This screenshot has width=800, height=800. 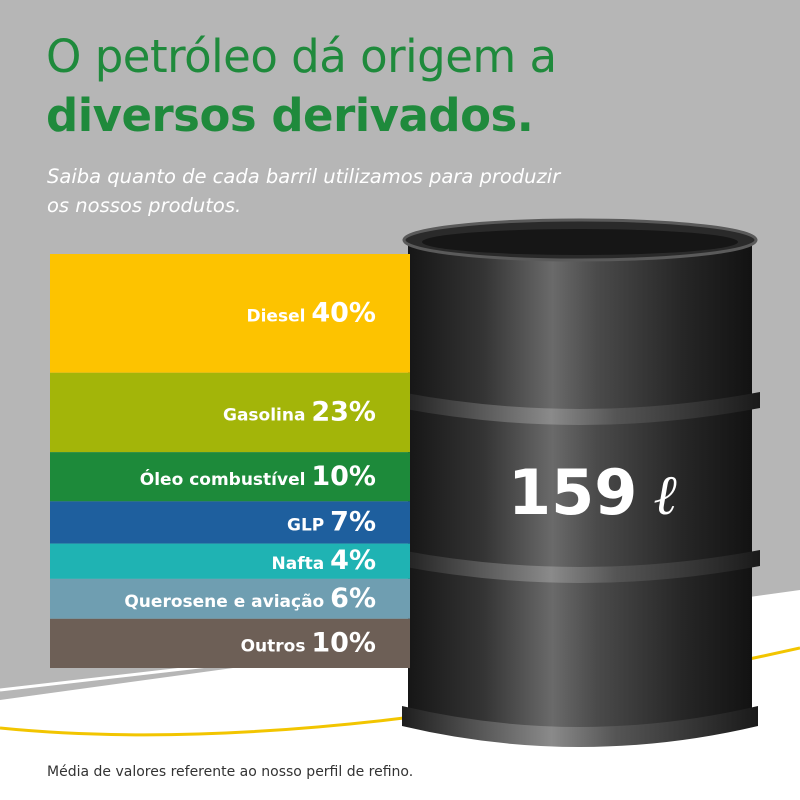 I want to click on value-label: 40%, so click(x=343, y=312).